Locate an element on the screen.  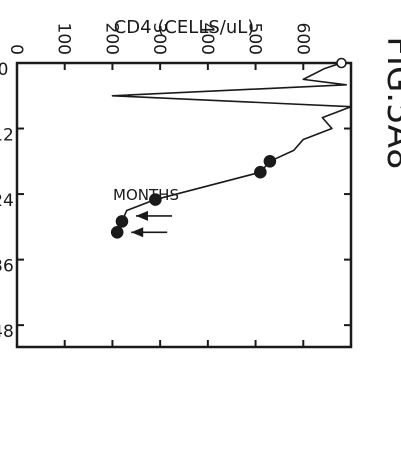
x-tick-label: 24 is located at coordinates (7, 201).